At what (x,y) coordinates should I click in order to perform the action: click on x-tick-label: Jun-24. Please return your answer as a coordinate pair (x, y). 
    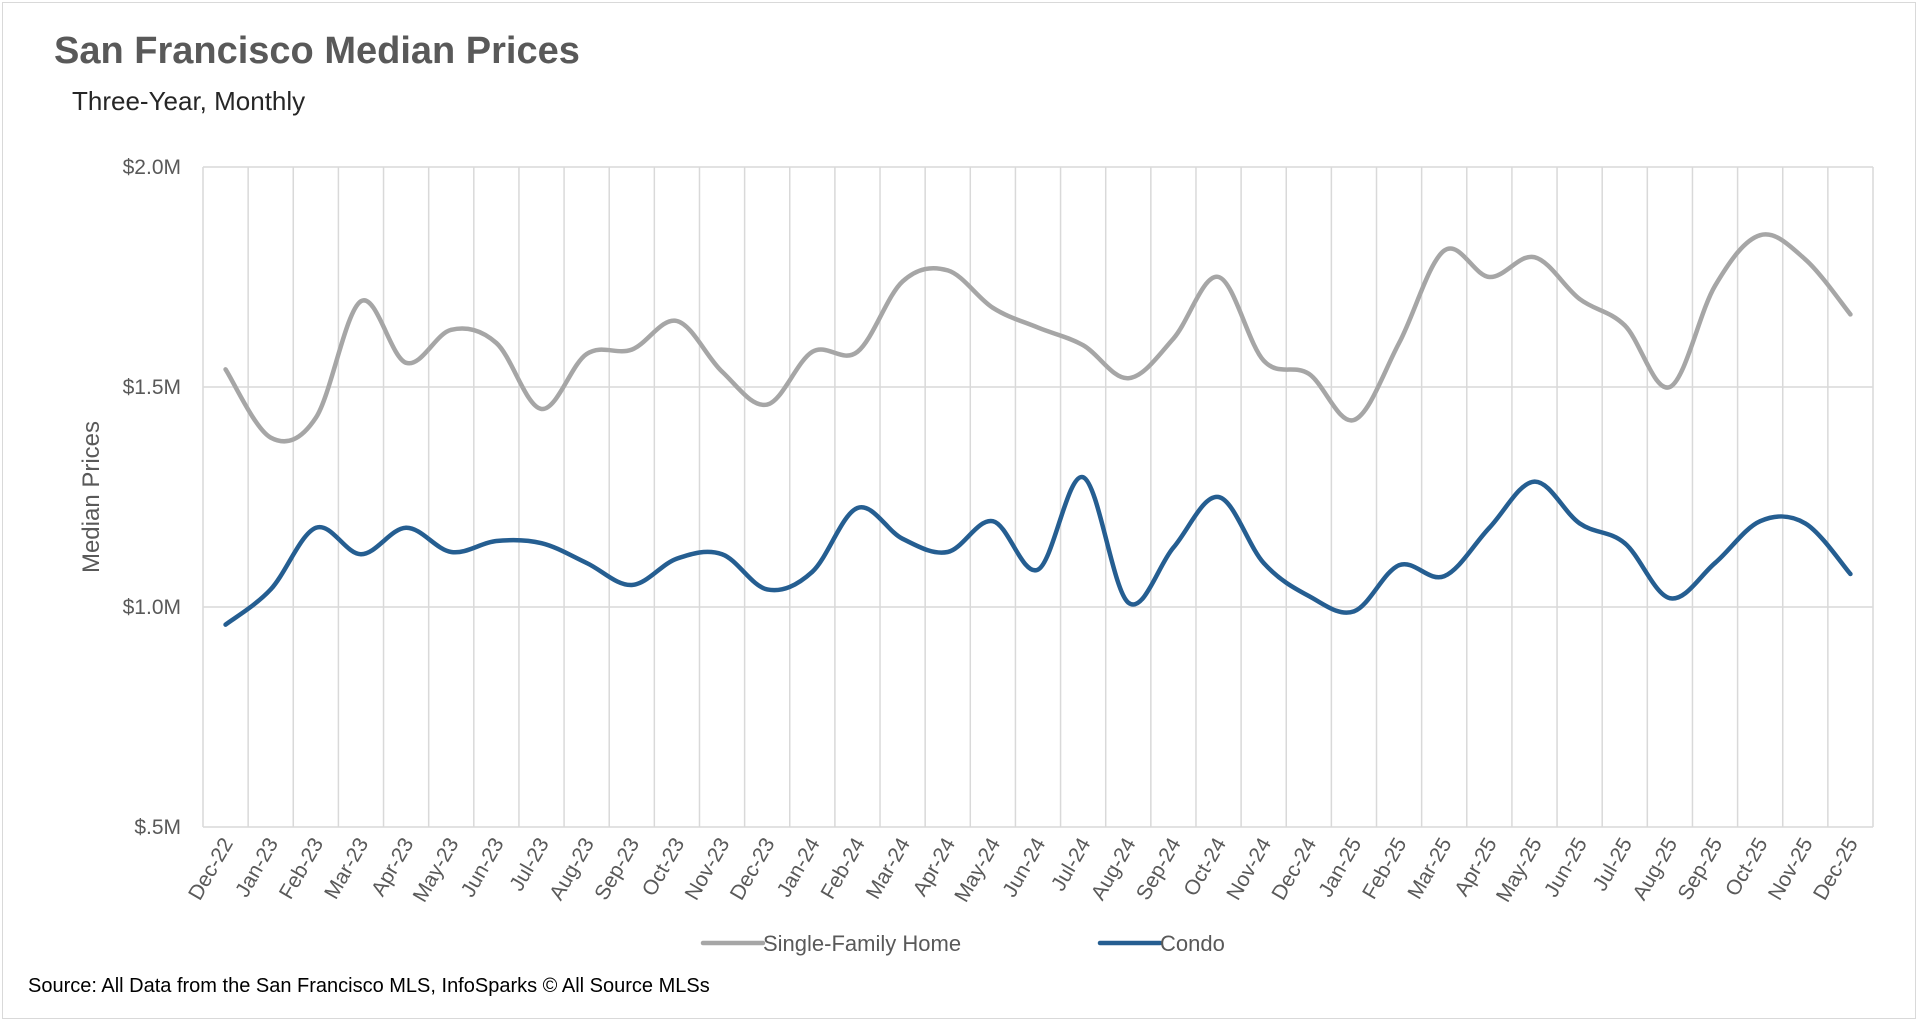
    Looking at the image, I should click on (1024, 867).